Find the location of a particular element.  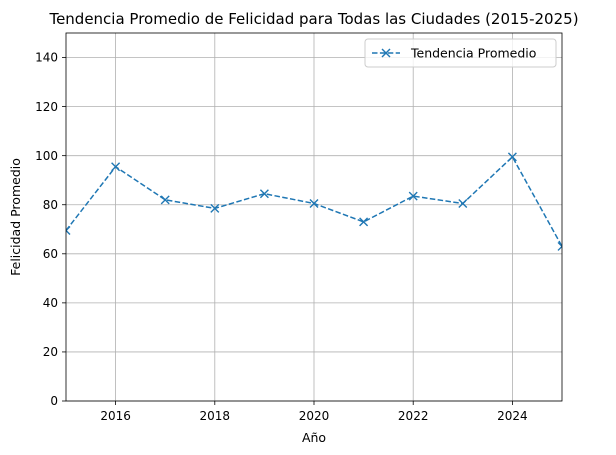

y-tick-label: 60 is located at coordinates (50, 254).